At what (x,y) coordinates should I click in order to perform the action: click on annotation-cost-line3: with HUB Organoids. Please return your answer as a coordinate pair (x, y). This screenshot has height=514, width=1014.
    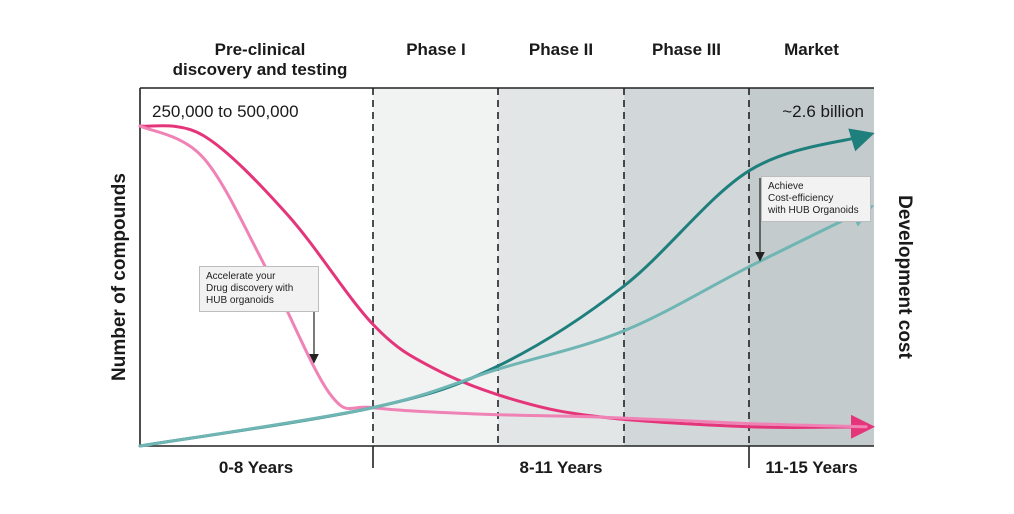
    Looking at the image, I should click on (813, 210).